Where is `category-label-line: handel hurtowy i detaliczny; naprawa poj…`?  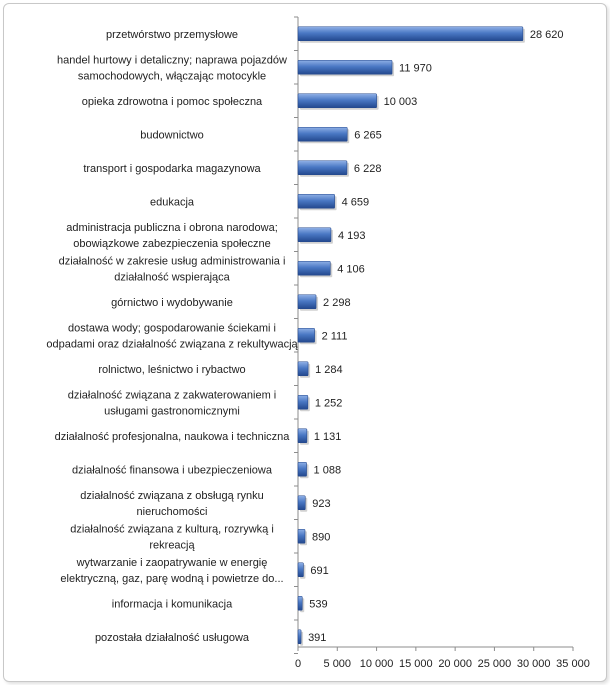
category-label-line: handel hurtowy i detaliczny; naprawa poj… is located at coordinates (172, 60).